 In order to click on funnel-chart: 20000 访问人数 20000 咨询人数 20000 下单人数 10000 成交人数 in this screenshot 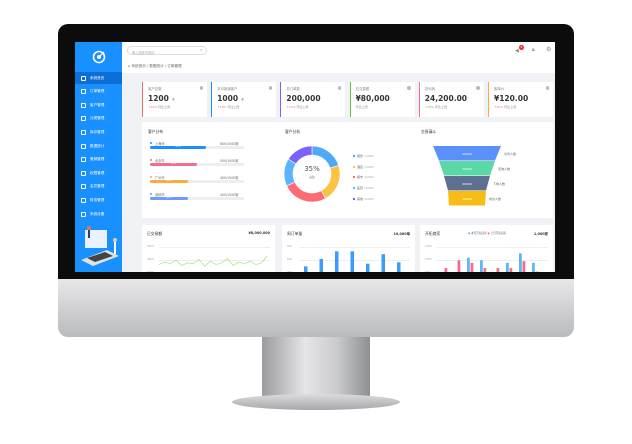, I will do `click(474, 176)`.